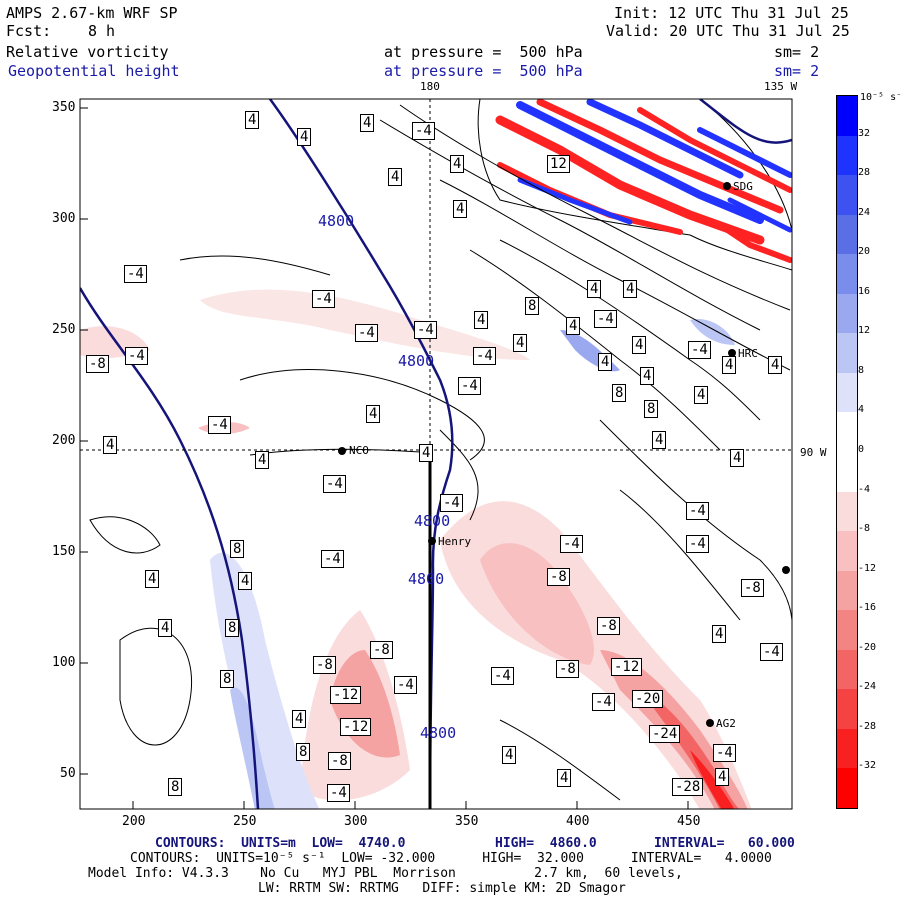  Describe the element at coordinates (546, 843) in the screenshot. I see `footer-height-high: HIGH= 4860.0` at that location.